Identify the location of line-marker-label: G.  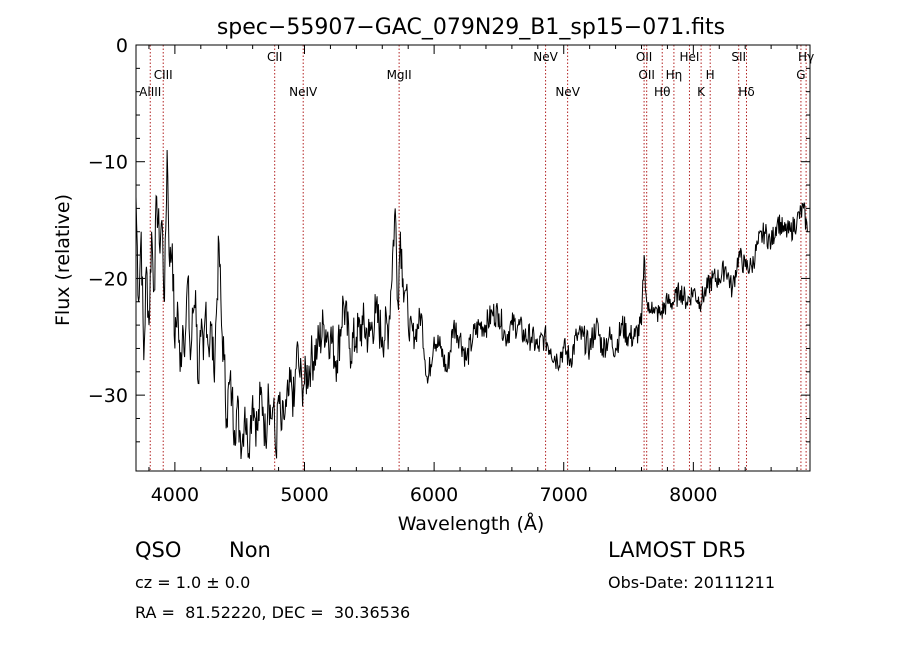
(800, 75).